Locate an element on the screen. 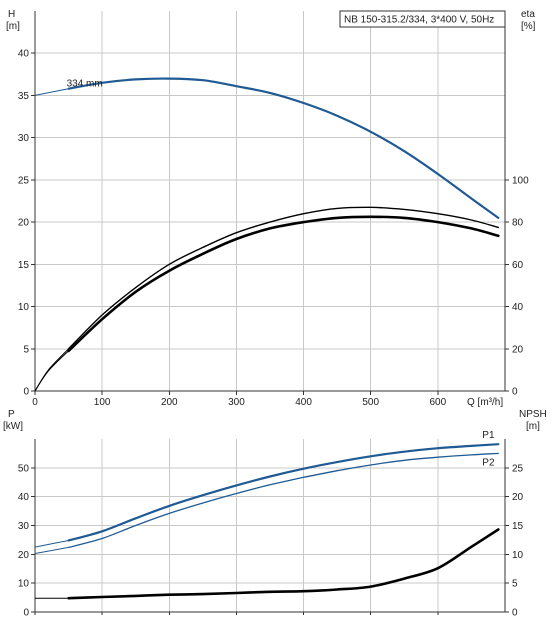 This screenshot has width=553, height=625. impeller-diameter-label: 334 mm is located at coordinates (85, 84).